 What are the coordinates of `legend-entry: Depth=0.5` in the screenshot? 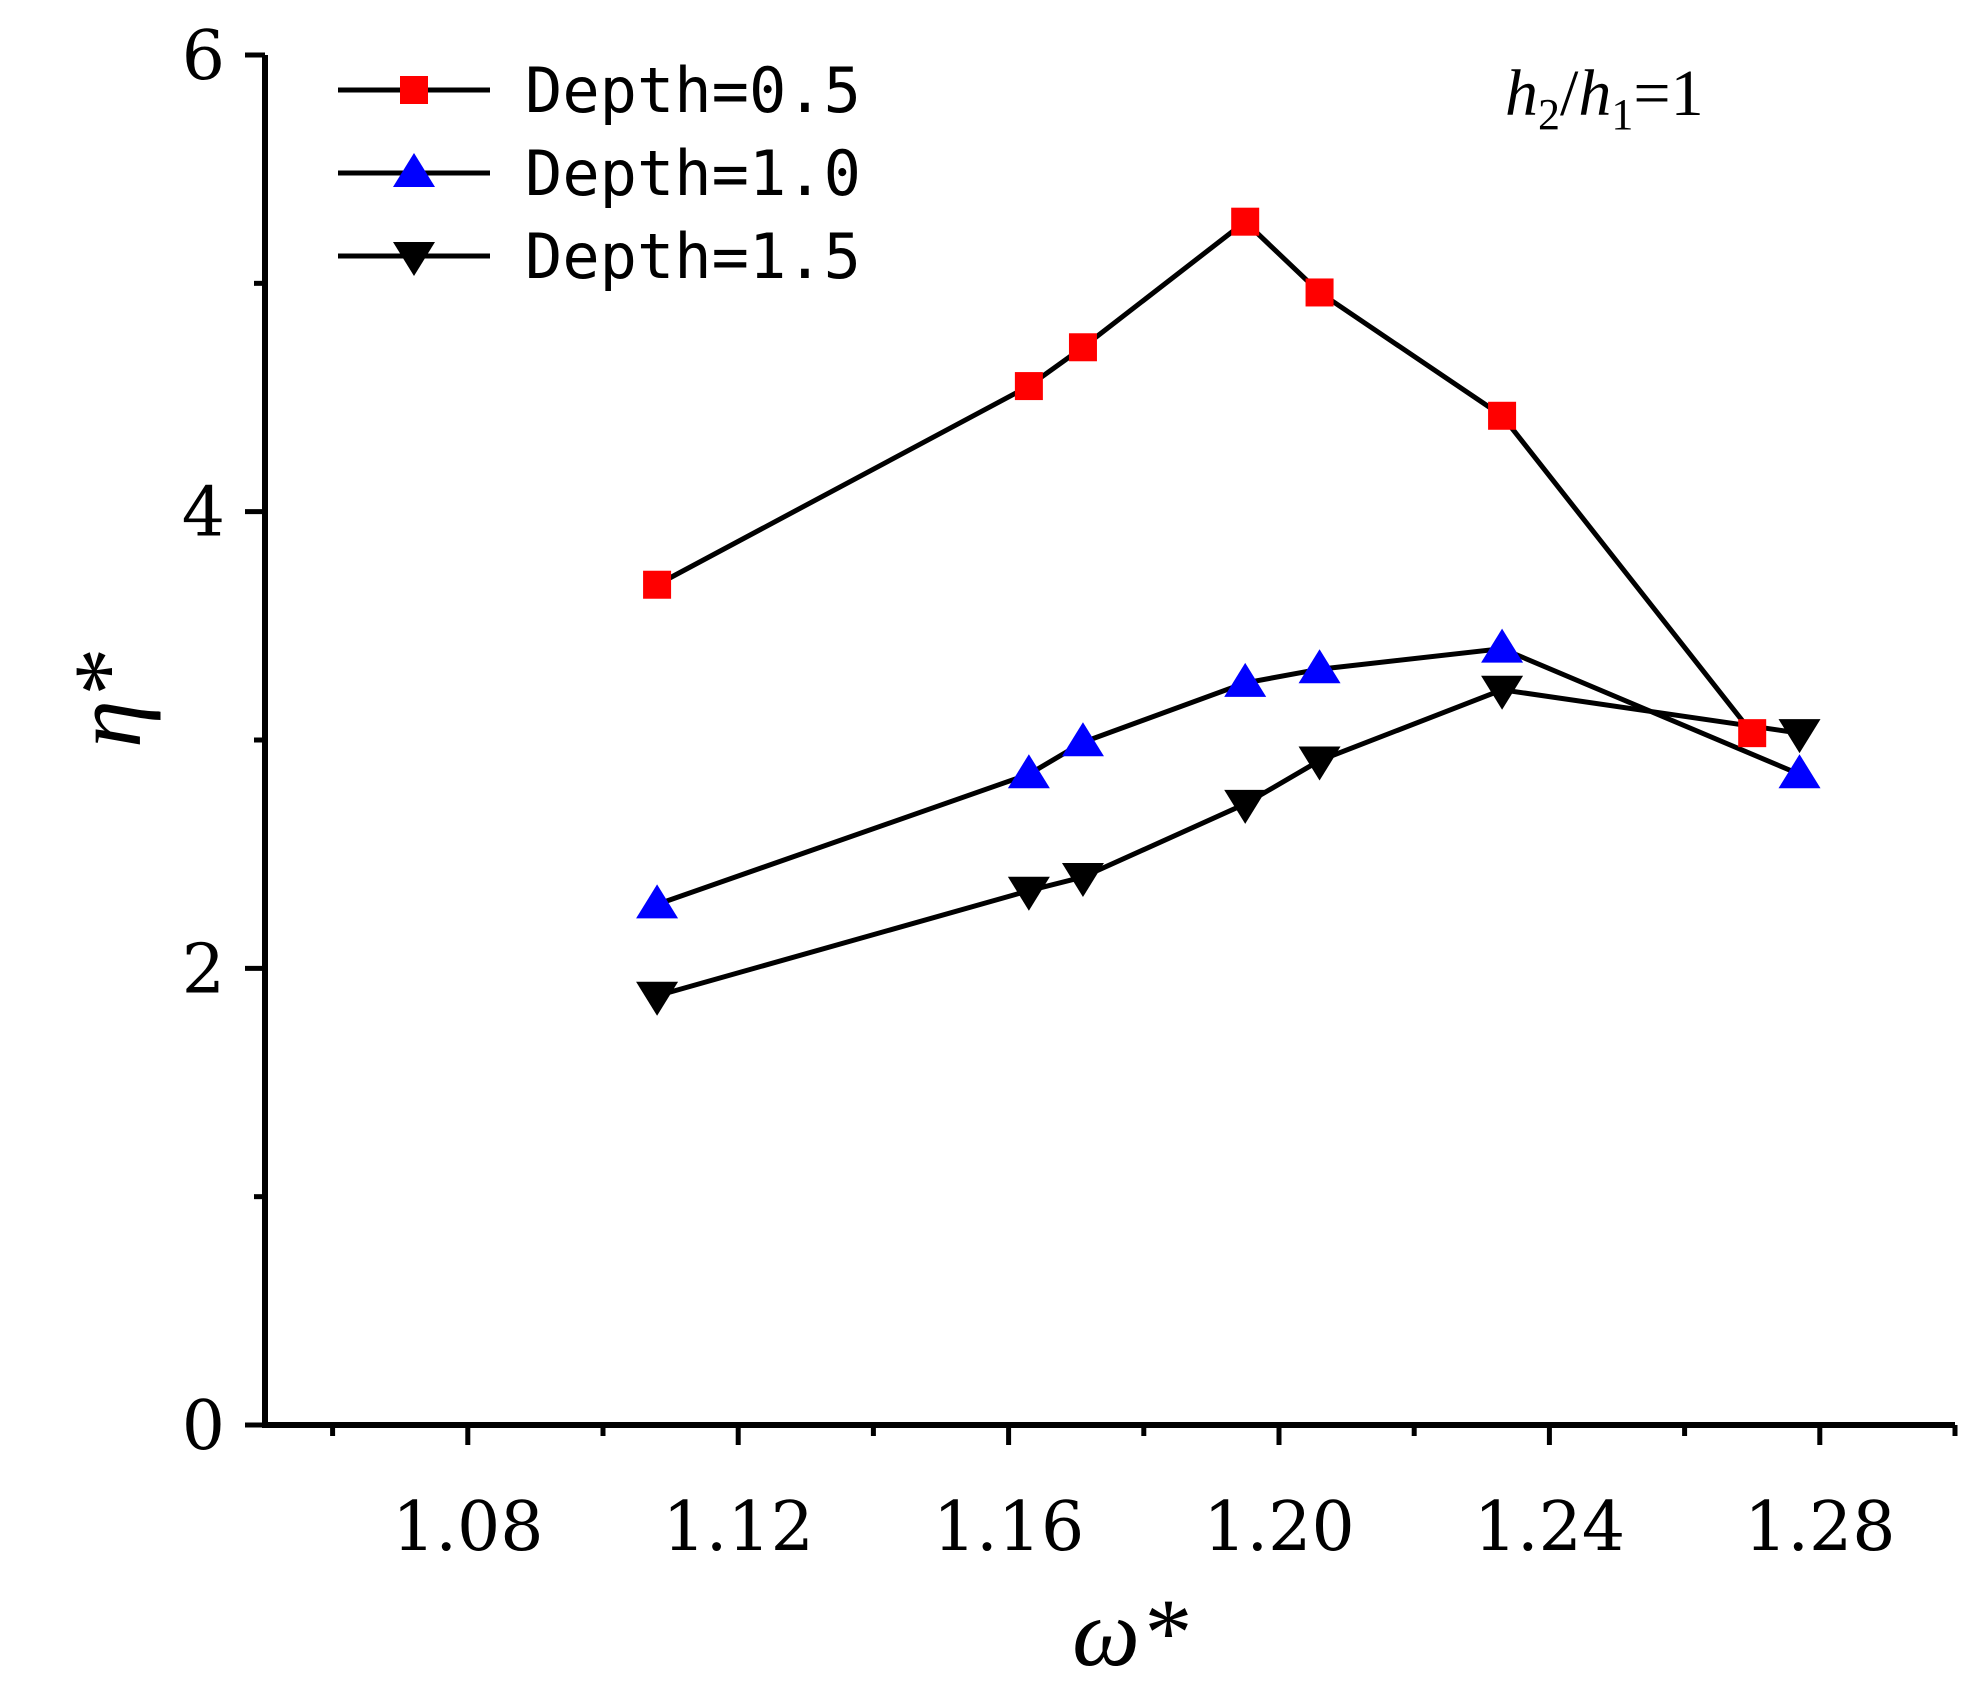 It's located at (599, 90).